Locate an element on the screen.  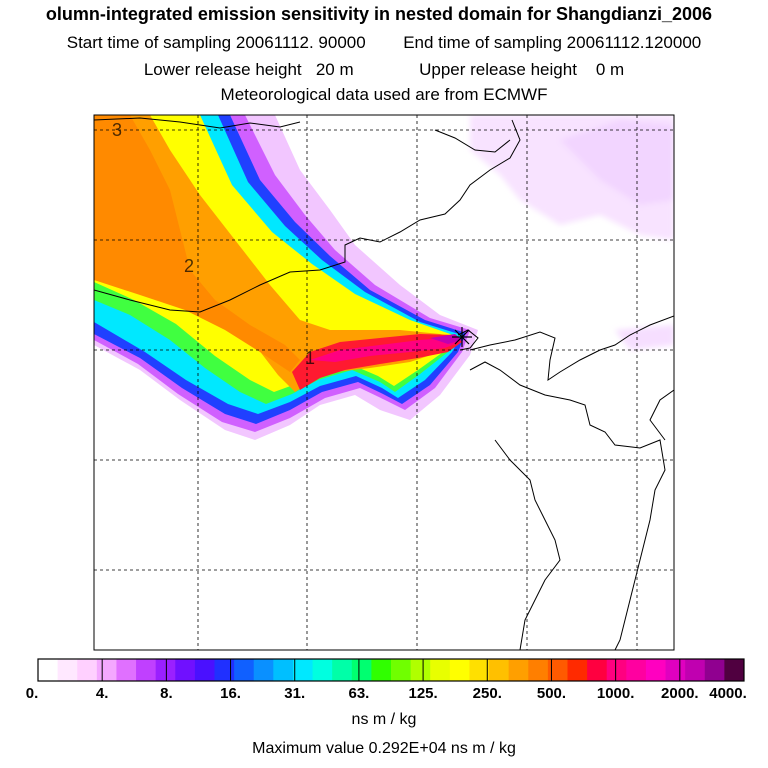
upper-height-label: Upper release height is located at coordinates (498, 69).